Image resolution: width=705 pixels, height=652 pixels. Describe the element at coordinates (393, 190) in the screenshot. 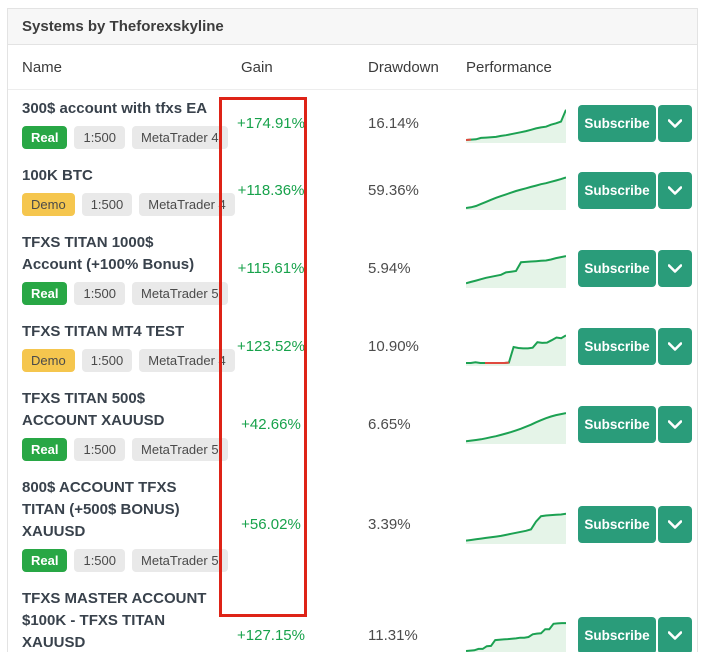

I see `drawdown-value: 59.36%` at that location.